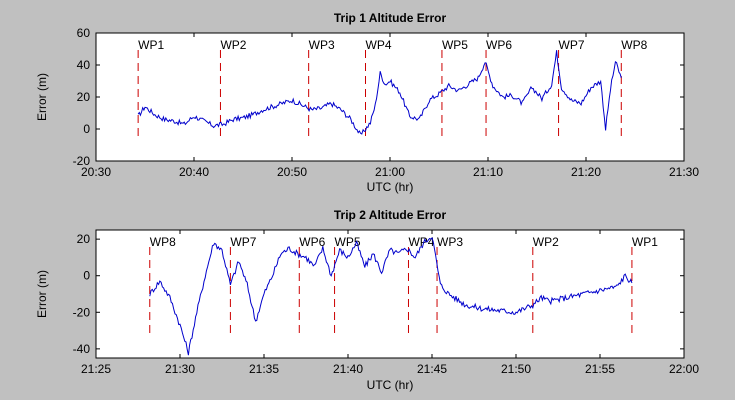  What do you see at coordinates (432, 369) in the screenshot?
I see `x-tick-label: 21:45` at bounding box center [432, 369].